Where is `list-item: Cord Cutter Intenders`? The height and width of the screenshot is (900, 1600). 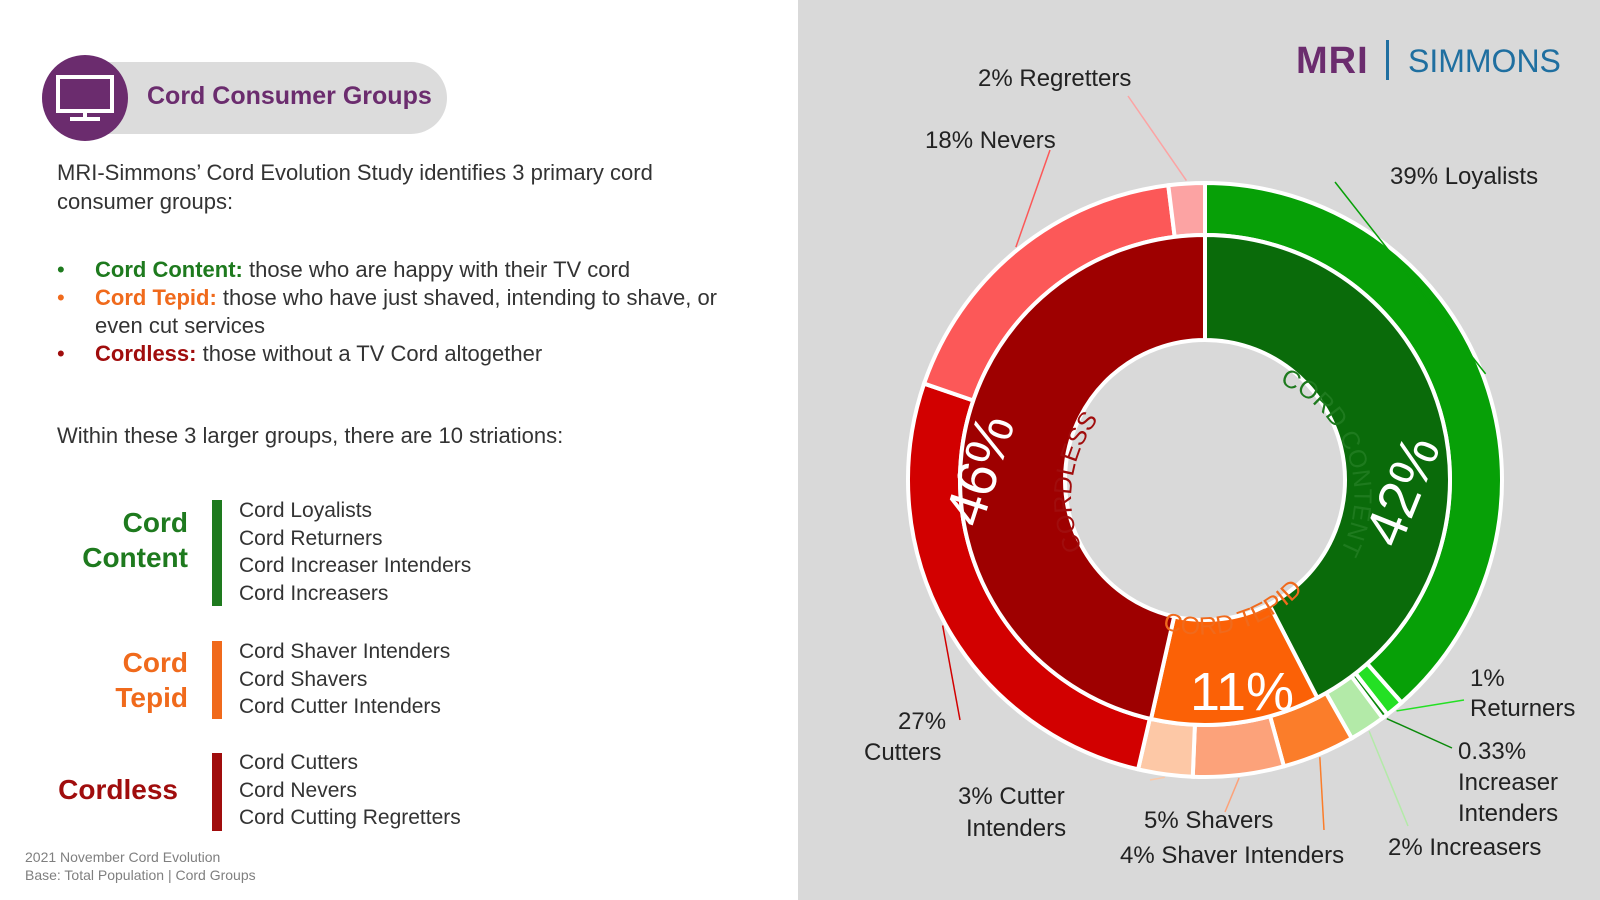
list-item: Cord Cutter Intenders is located at coordinates (340, 706).